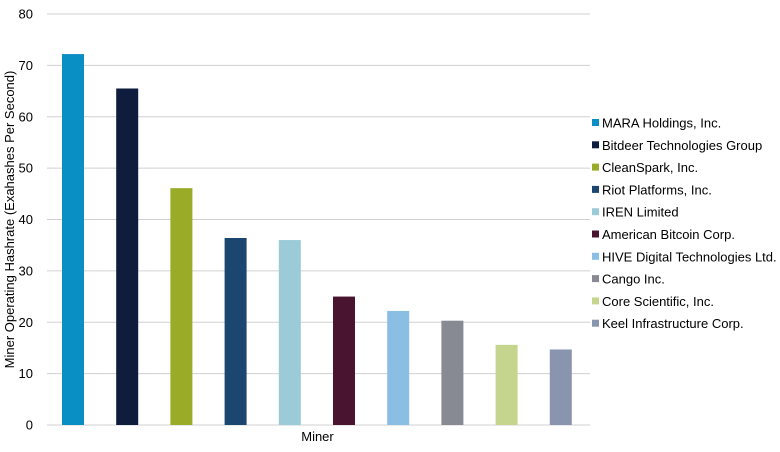 This screenshot has width=780, height=452. I want to click on y-tick-label: 0, so click(29, 425).